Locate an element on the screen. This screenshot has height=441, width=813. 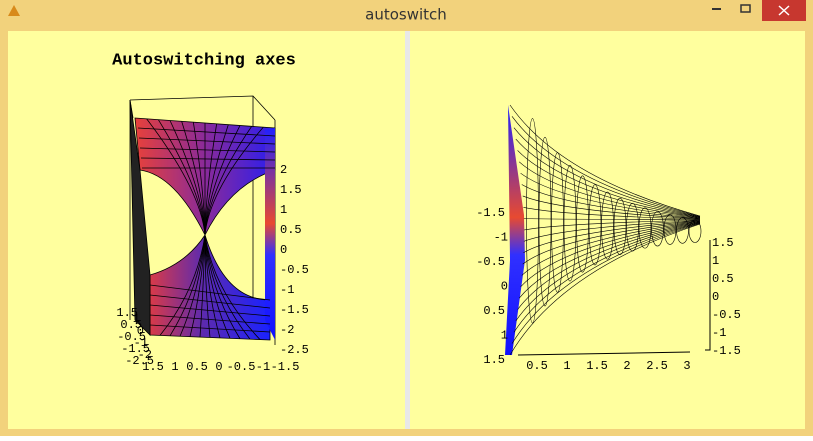
window-title: autoswitch is located at coordinates (406, 15).